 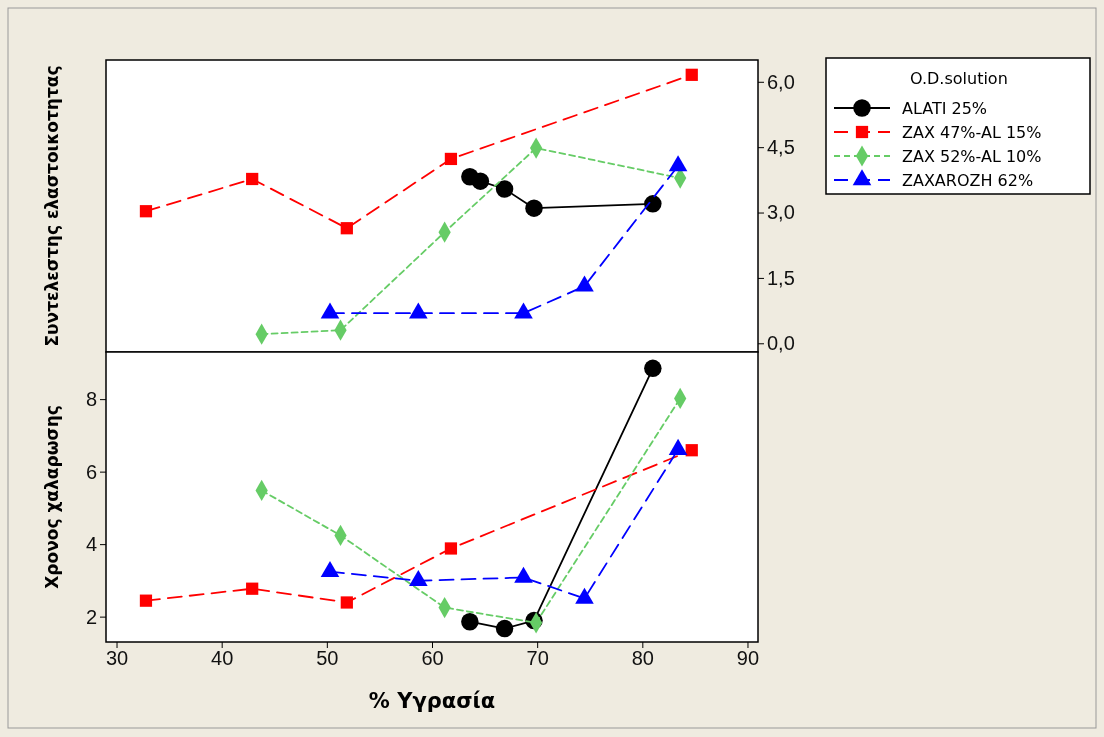 What do you see at coordinates (781, 277) in the screenshot?
I see `y-tick-label: 1,5` at bounding box center [781, 277].